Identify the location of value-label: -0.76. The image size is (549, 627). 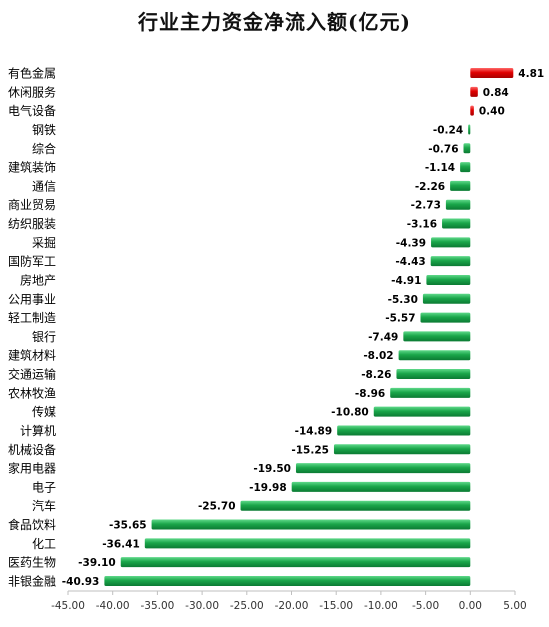
(443, 149).